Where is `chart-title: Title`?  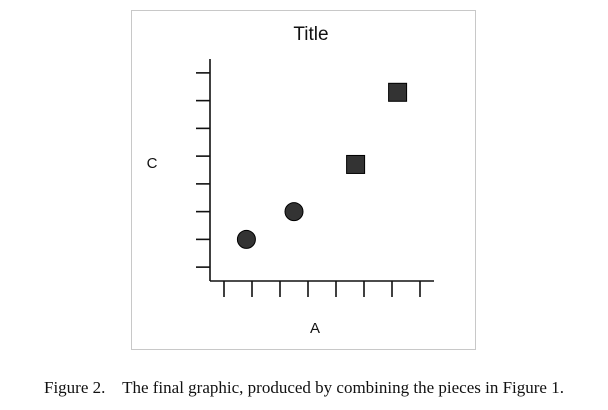 chart-title: Title is located at coordinates (310, 34).